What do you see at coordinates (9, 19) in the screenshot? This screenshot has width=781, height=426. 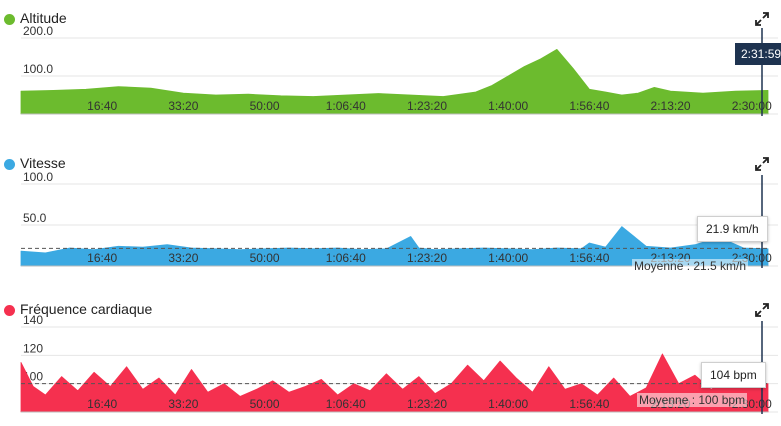 I see `altitude-legend-dot` at bounding box center [9, 19].